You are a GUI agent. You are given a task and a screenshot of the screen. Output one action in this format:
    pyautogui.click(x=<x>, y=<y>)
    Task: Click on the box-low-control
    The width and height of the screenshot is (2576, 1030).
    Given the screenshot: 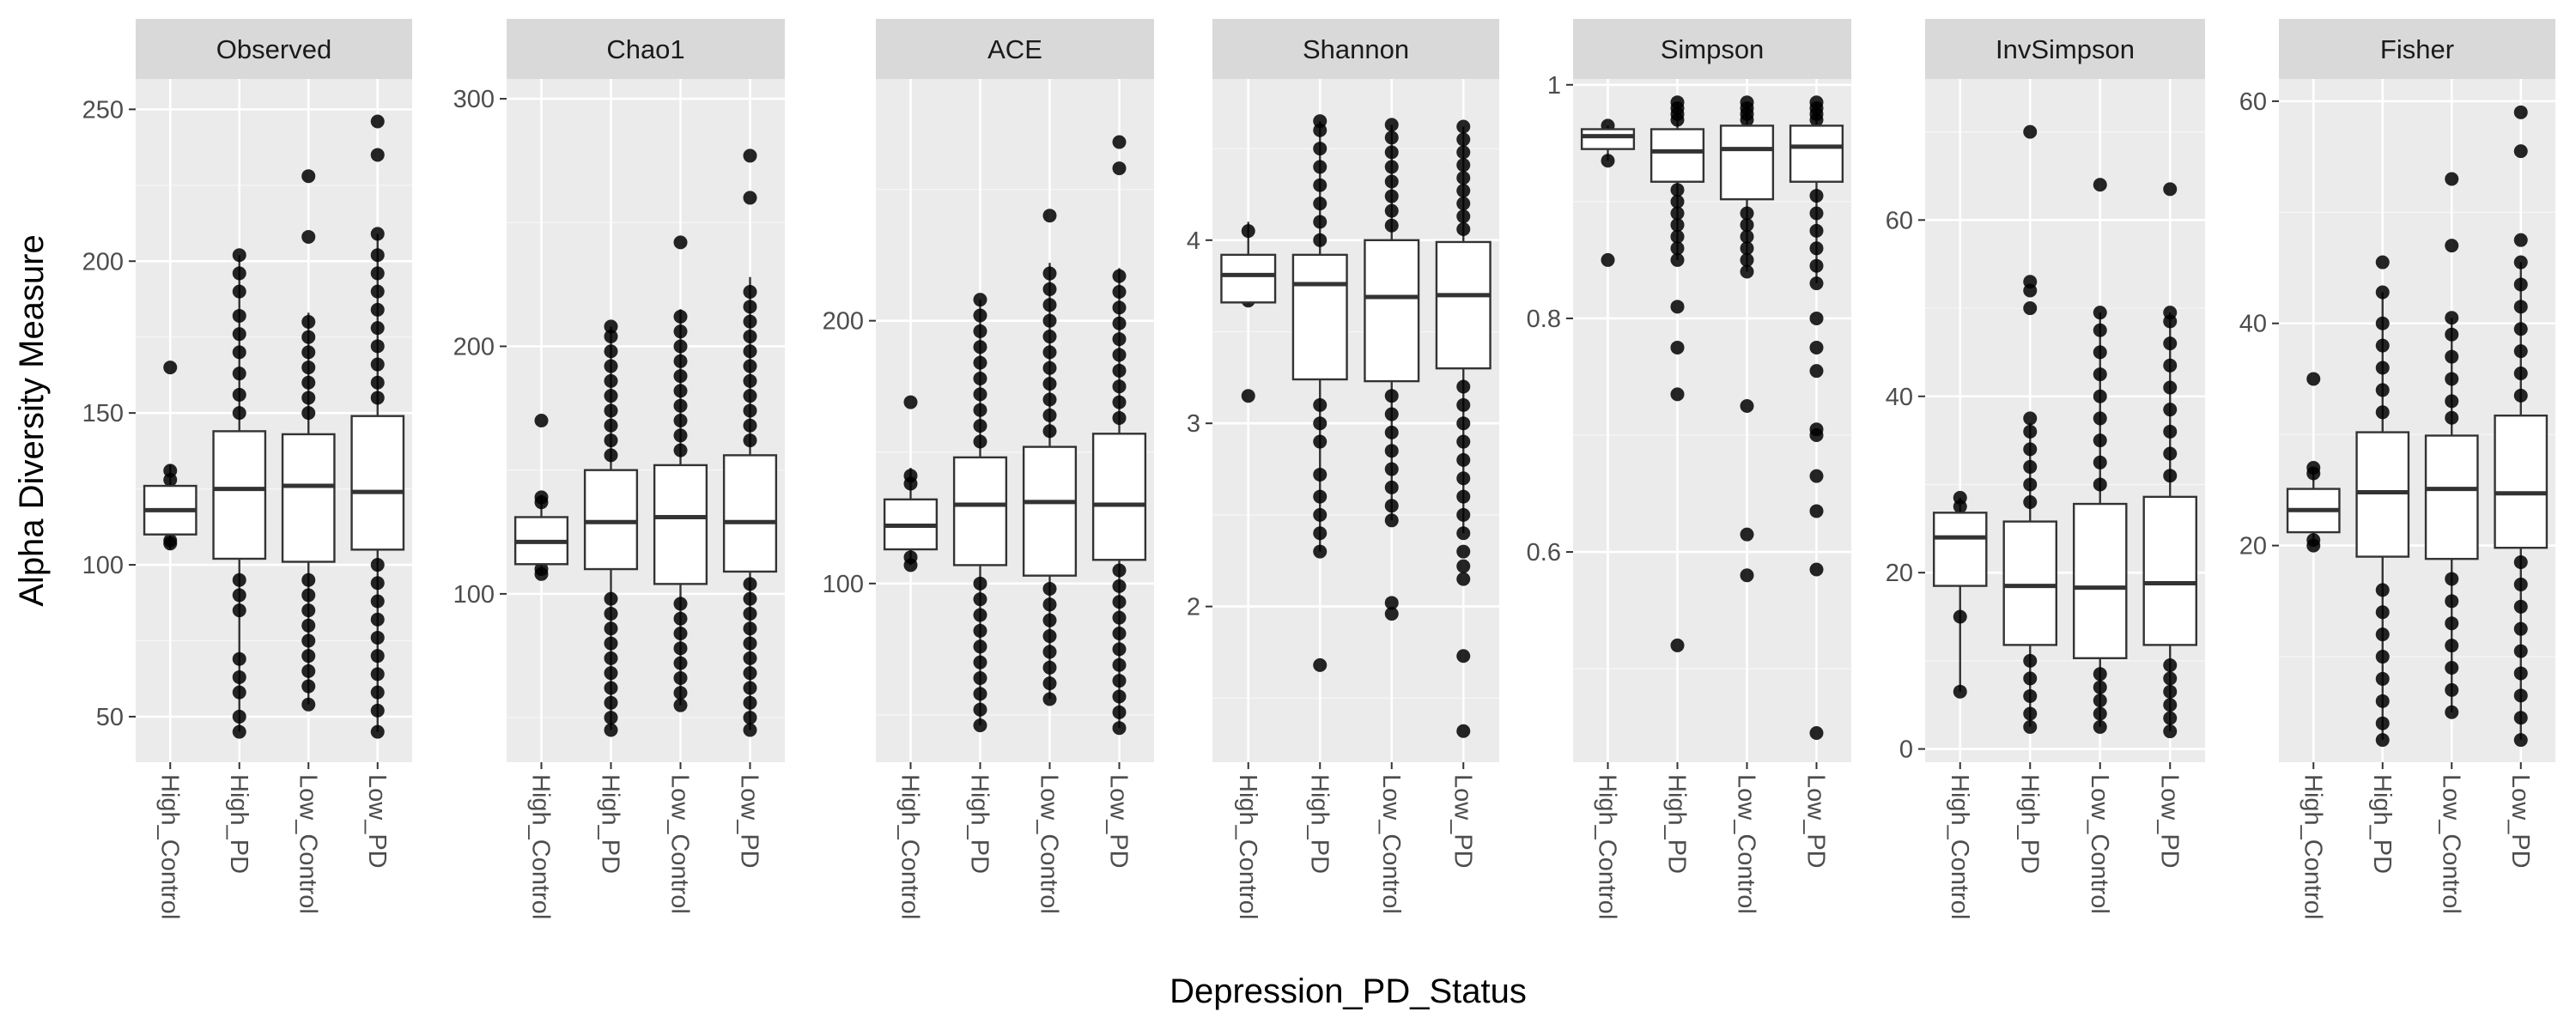 What is the action you would take?
    pyautogui.click(x=2100, y=456)
    